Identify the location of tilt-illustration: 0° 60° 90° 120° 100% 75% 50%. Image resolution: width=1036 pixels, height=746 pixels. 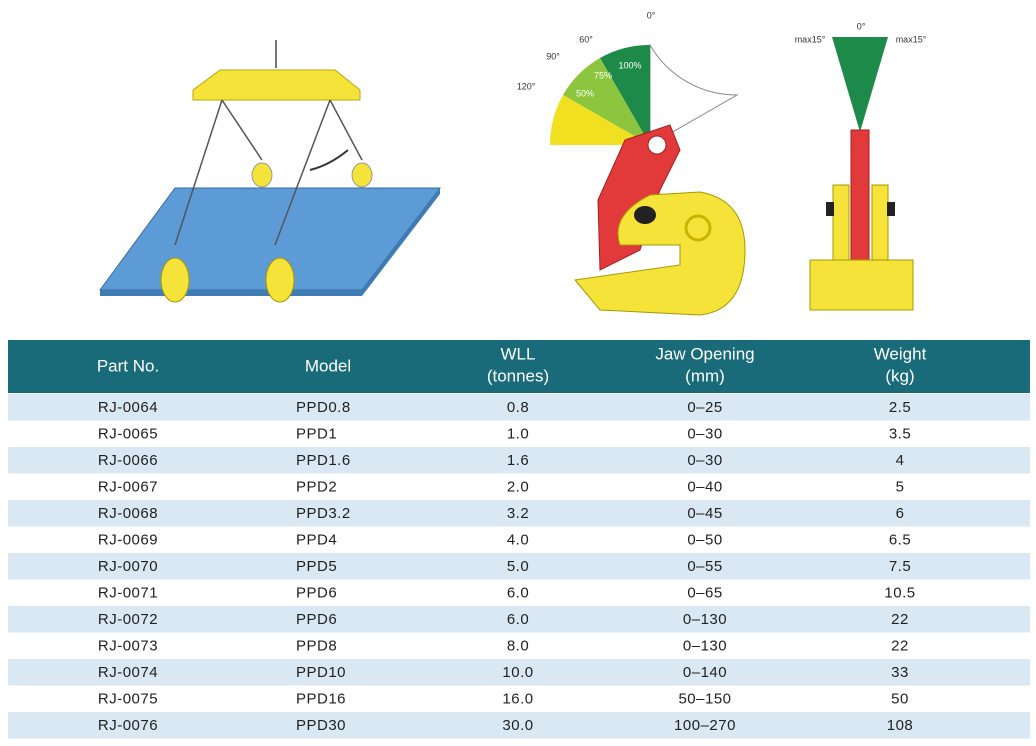
(631, 163).